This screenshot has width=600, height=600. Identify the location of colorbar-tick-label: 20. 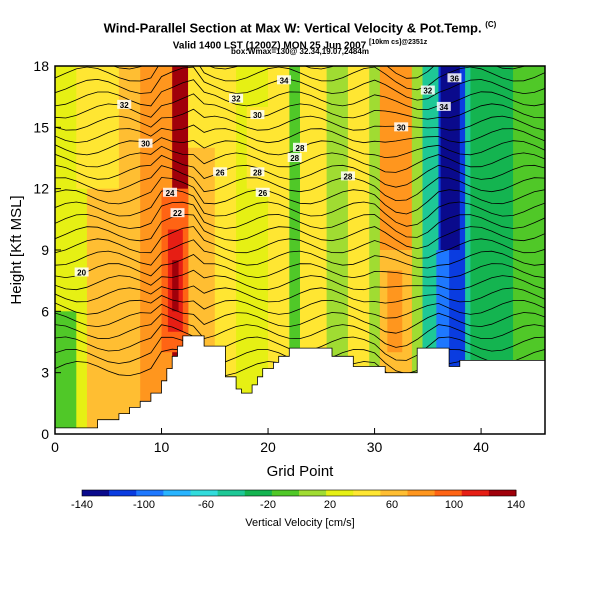
(330, 505).